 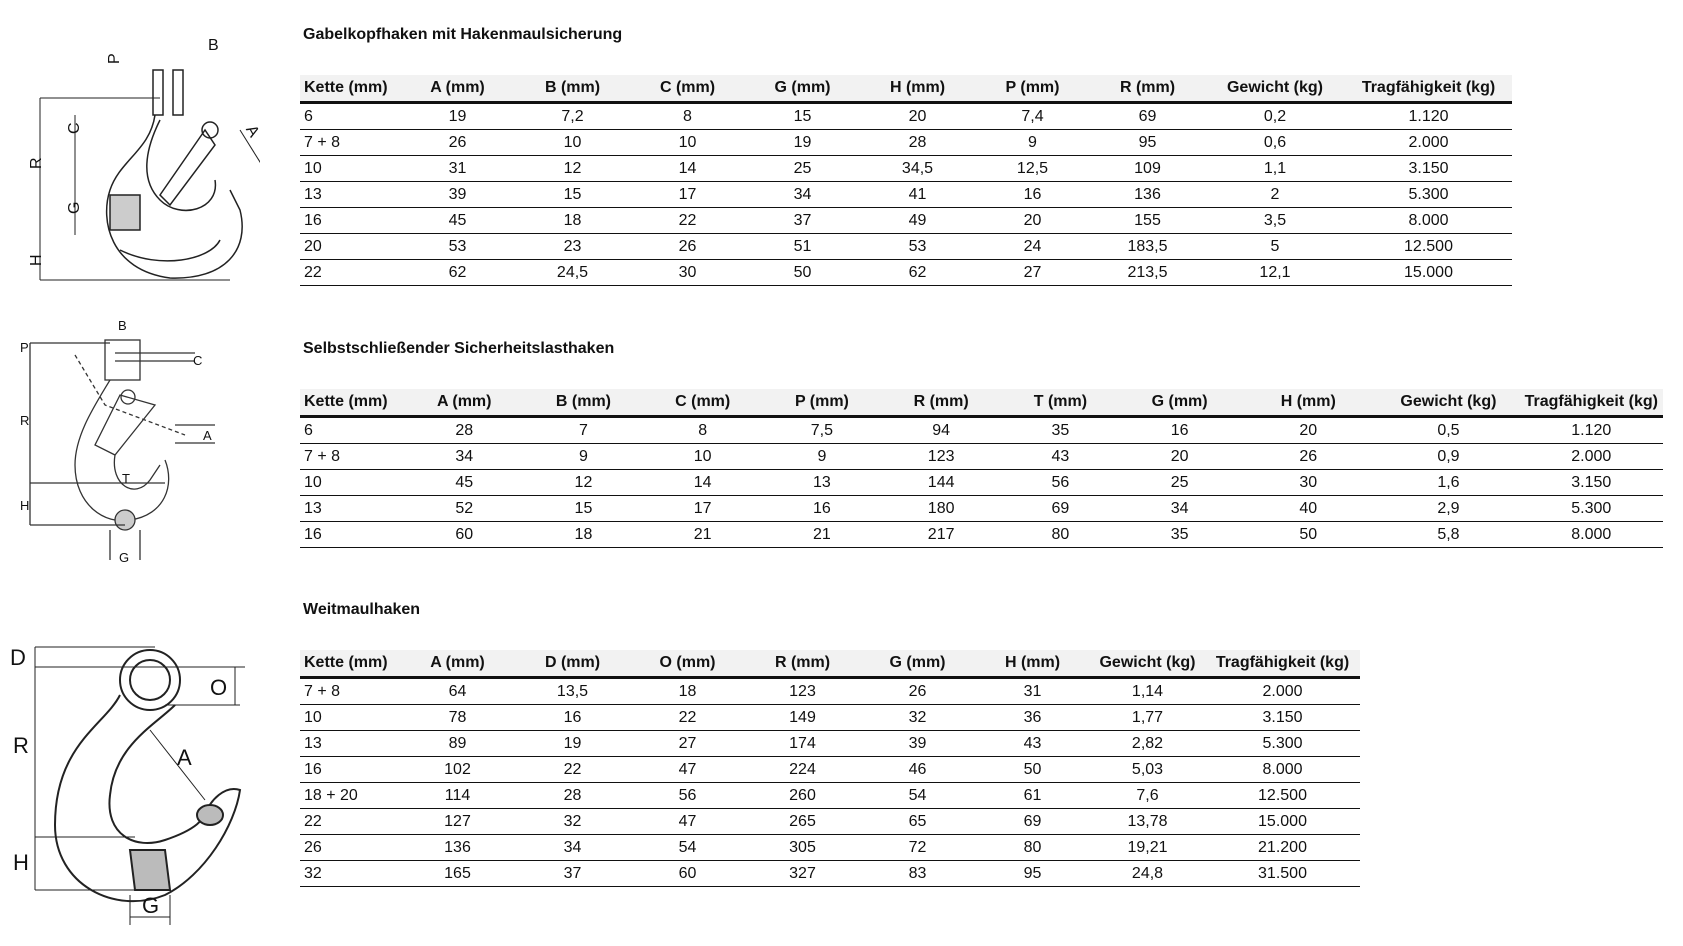 I want to click on column-header: R (mm), so click(x=802, y=664).